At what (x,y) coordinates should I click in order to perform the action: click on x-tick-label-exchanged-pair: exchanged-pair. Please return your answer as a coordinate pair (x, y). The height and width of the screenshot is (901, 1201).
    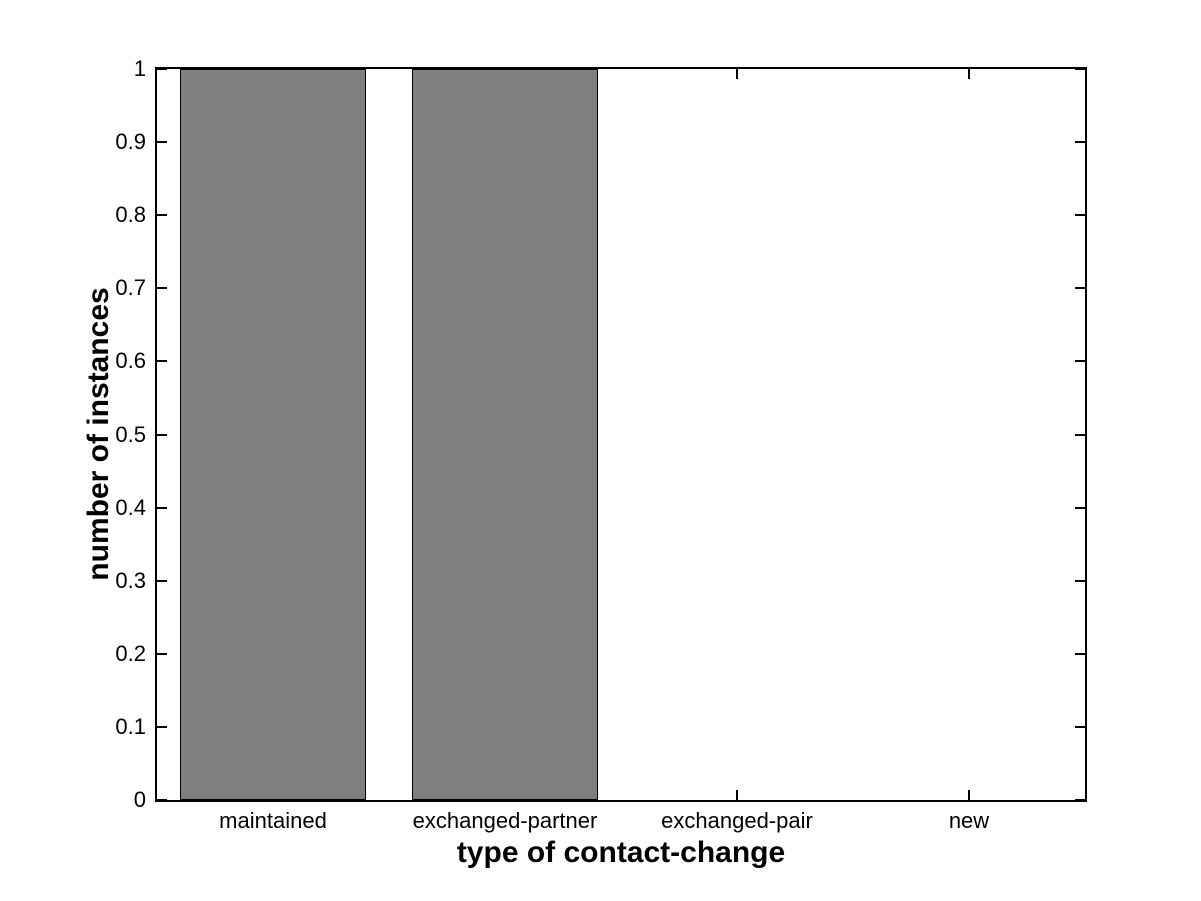
    Looking at the image, I should click on (737, 820).